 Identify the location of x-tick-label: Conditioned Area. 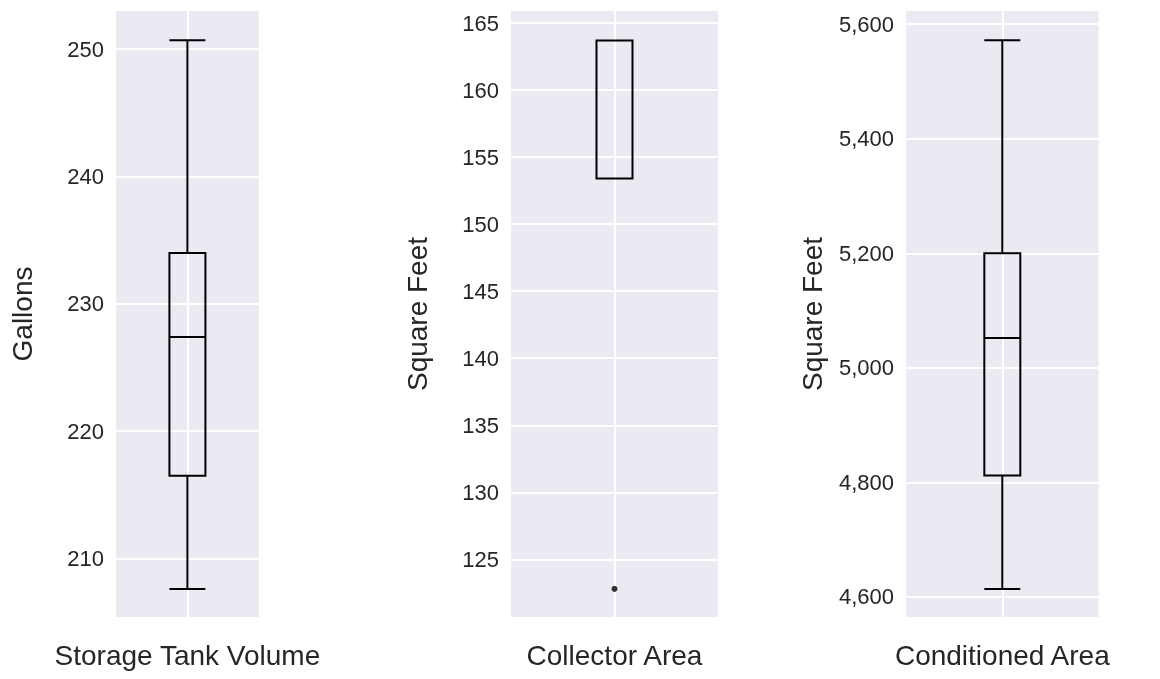
(1002, 655).